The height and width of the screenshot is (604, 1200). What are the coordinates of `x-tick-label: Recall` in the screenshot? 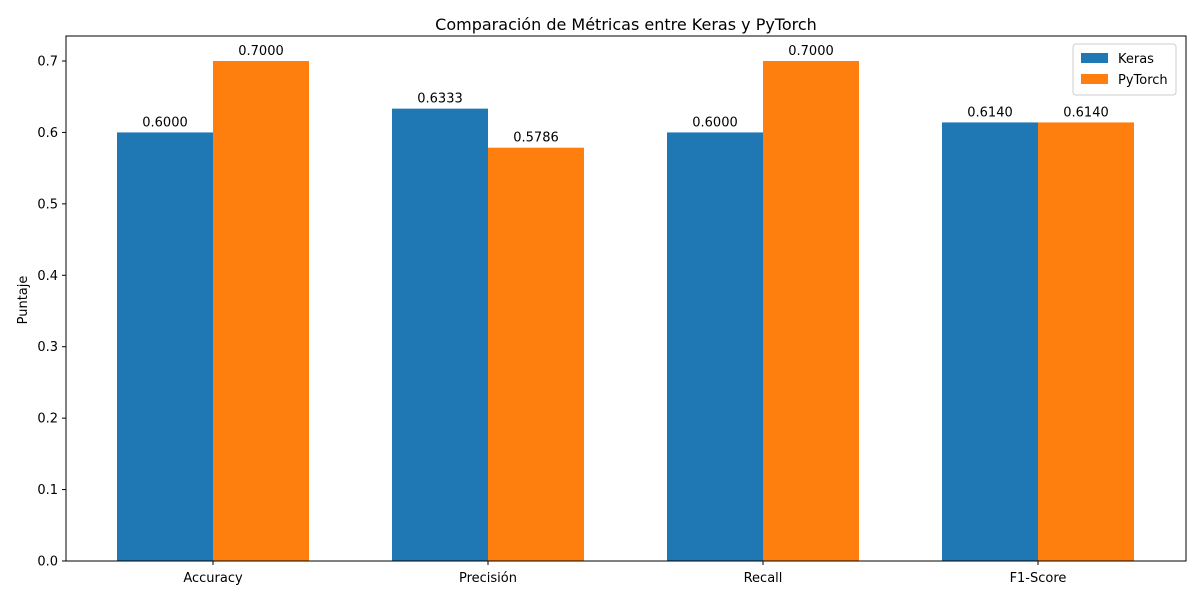 It's located at (763, 578).